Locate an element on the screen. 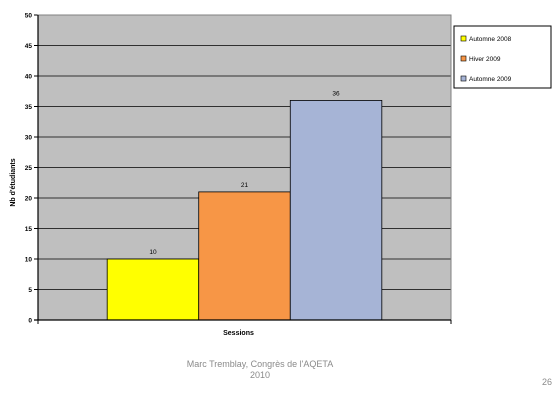  y-tick-label: 35 is located at coordinates (29, 107).